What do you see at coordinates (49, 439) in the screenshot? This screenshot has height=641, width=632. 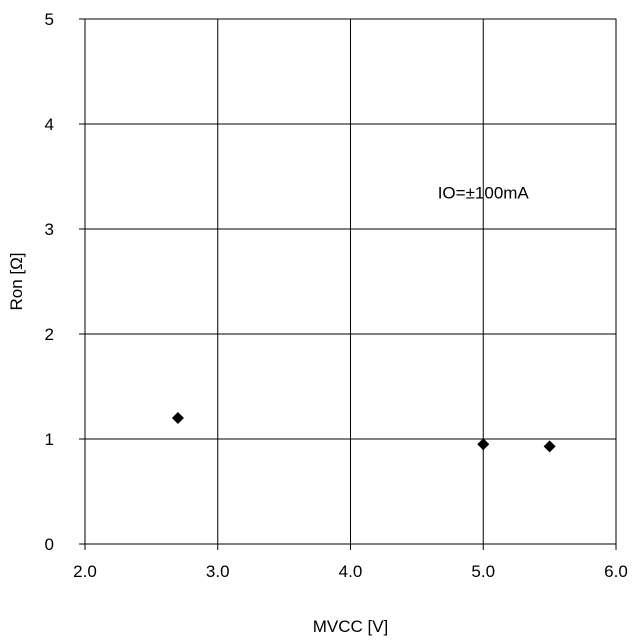 I see `y-tick-label: 1` at bounding box center [49, 439].